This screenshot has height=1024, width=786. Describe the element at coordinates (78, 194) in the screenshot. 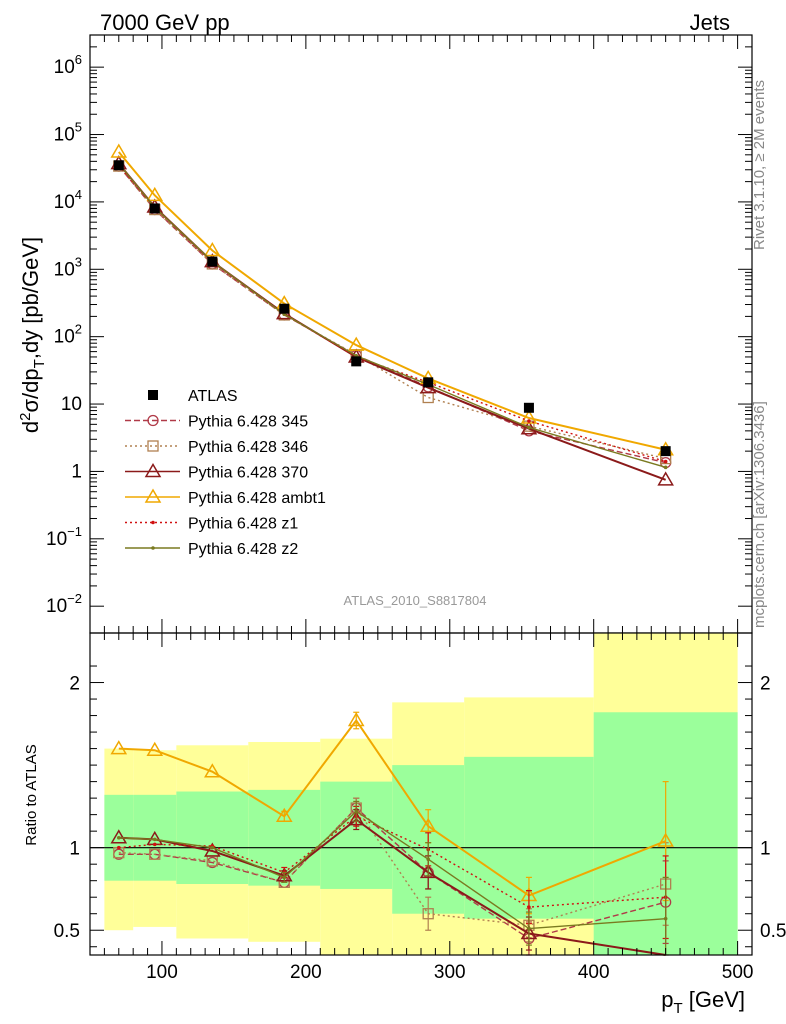

I see `tick-exponent: 4` at that location.